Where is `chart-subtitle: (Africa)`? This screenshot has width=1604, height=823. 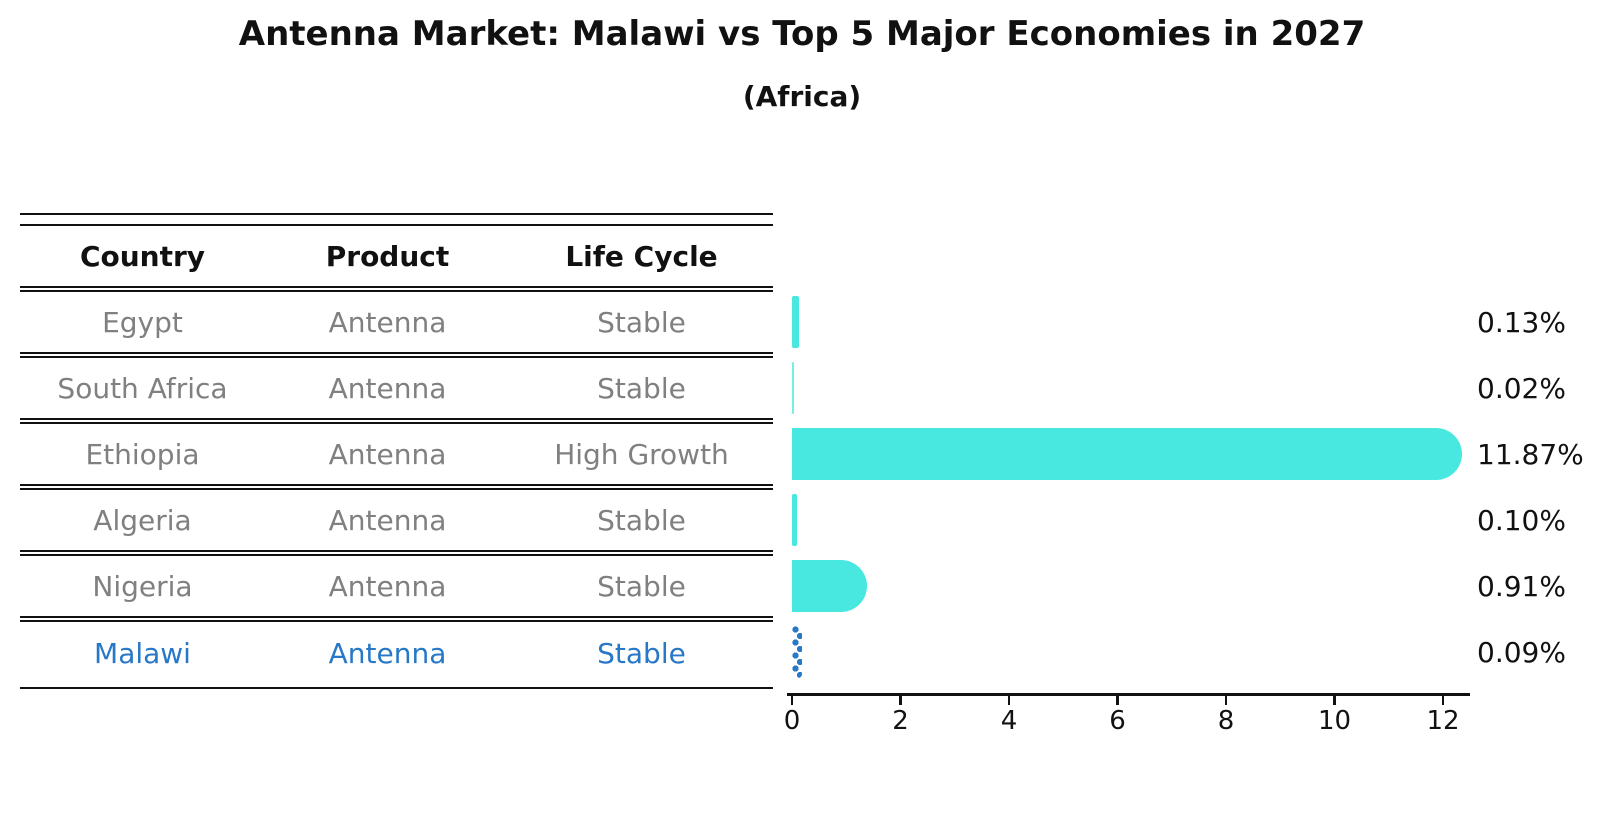
chart-subtitle: (Africa) is located at coordinates (802, 96).